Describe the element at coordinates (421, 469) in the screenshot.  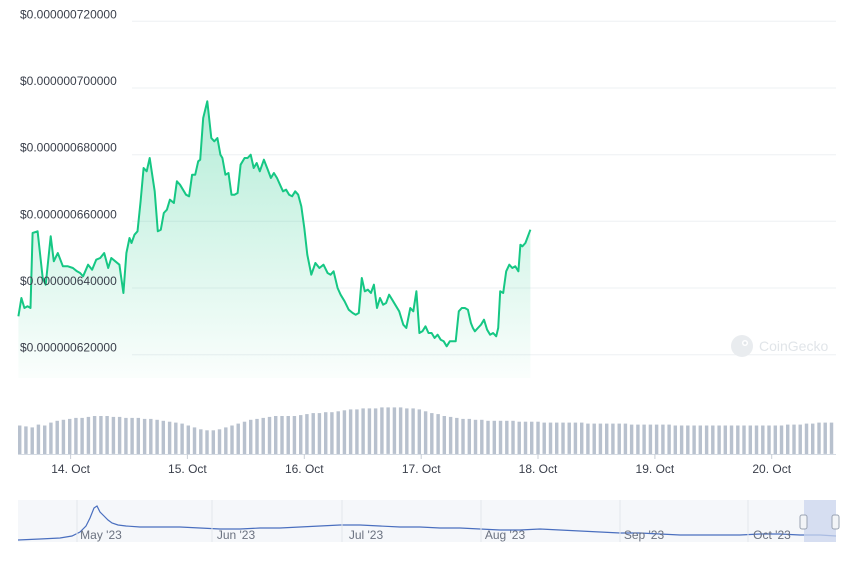
I see `x-tick-label: 17. Oct` at that location.